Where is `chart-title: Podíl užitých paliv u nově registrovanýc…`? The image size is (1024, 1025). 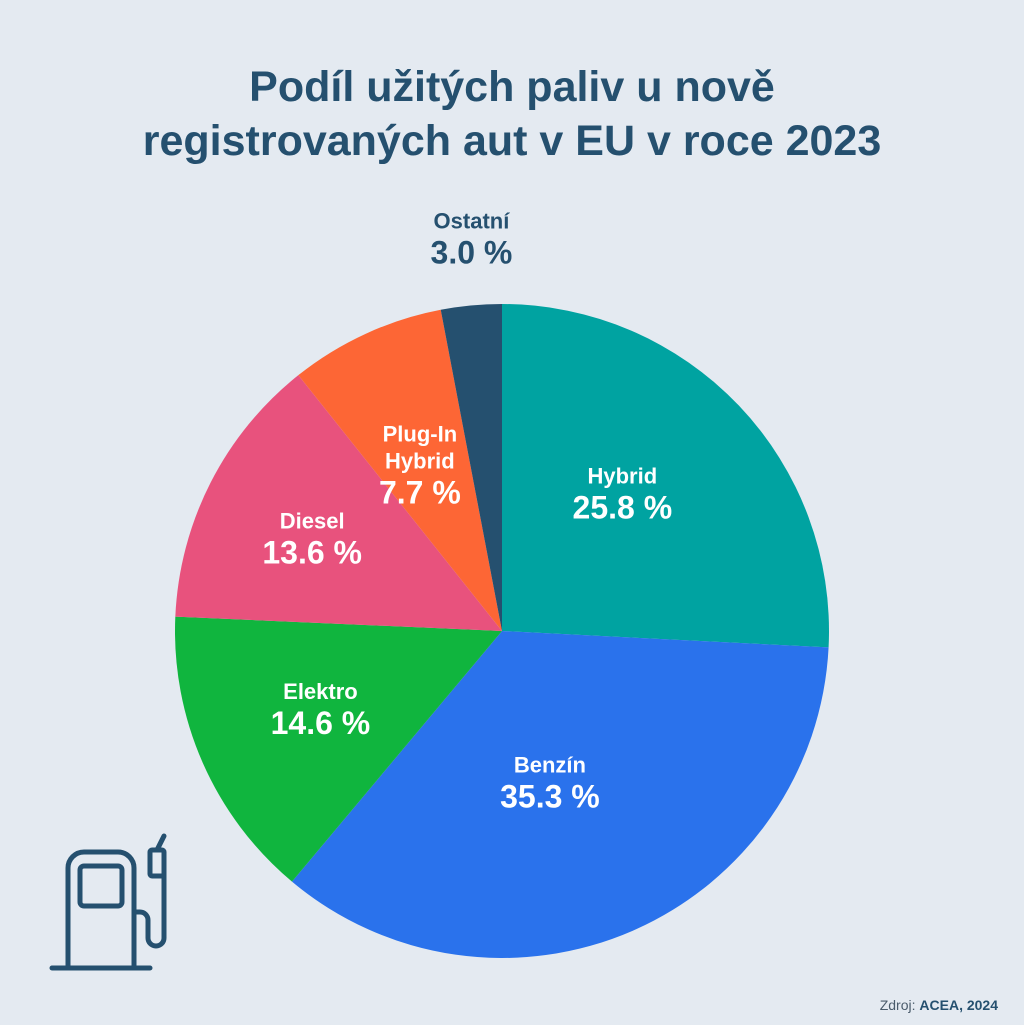 chart-title: Podíl užitých paliv u nově registrovanýc… is located at coordinates (512, 114).